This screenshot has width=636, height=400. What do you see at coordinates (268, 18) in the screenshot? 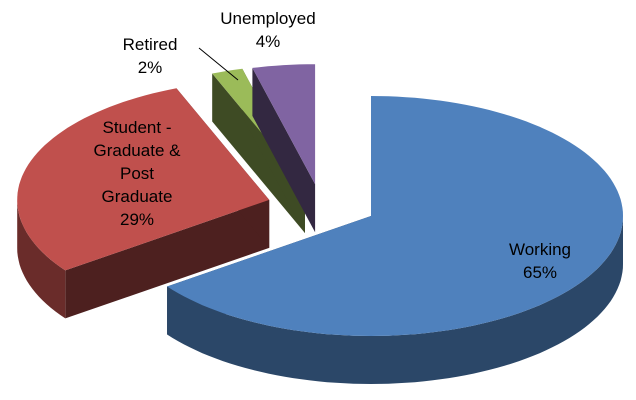
I see `category-label: Unemployed` at bounding box center [268, 18].